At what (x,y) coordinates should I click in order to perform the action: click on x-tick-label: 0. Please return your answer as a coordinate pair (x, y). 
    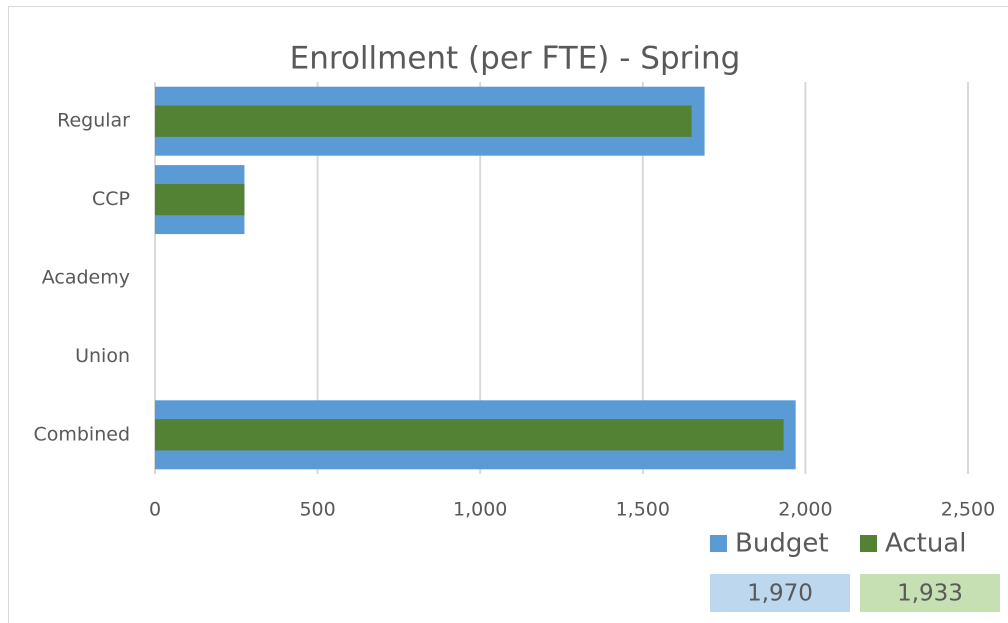
    Looking at the image, I should click on (155, 510).